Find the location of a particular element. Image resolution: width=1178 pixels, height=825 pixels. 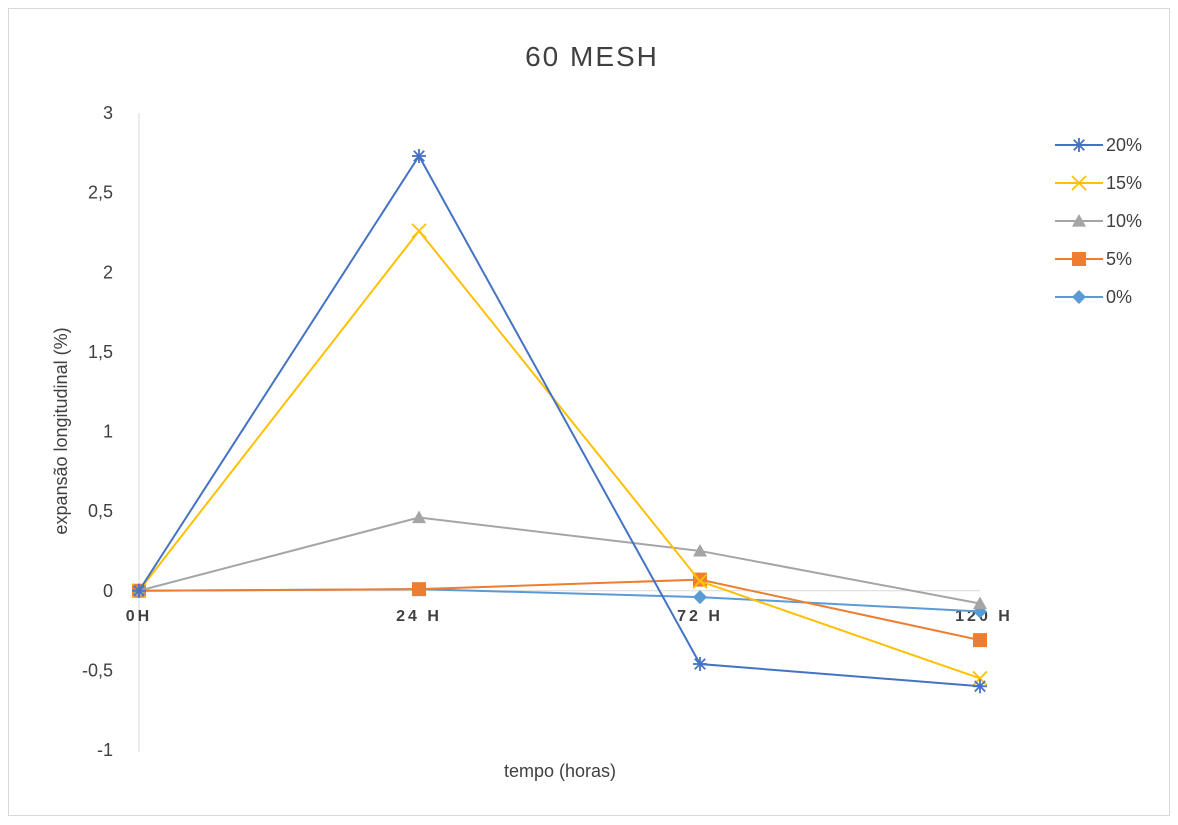

legend-item: 15% is located at coordinates (1098, 183).